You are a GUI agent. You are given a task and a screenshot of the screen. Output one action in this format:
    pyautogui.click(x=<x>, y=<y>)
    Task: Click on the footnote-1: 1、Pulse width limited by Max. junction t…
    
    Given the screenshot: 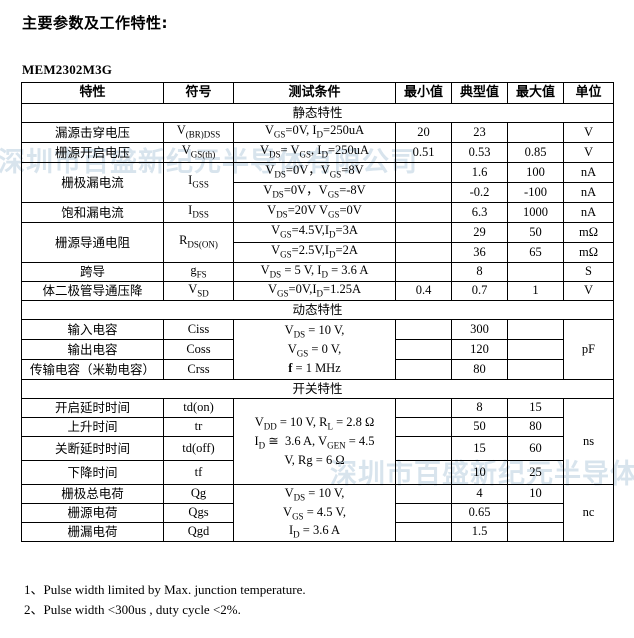 What is the action you would take?
    pyautogui.click(x=165, y=589)
    